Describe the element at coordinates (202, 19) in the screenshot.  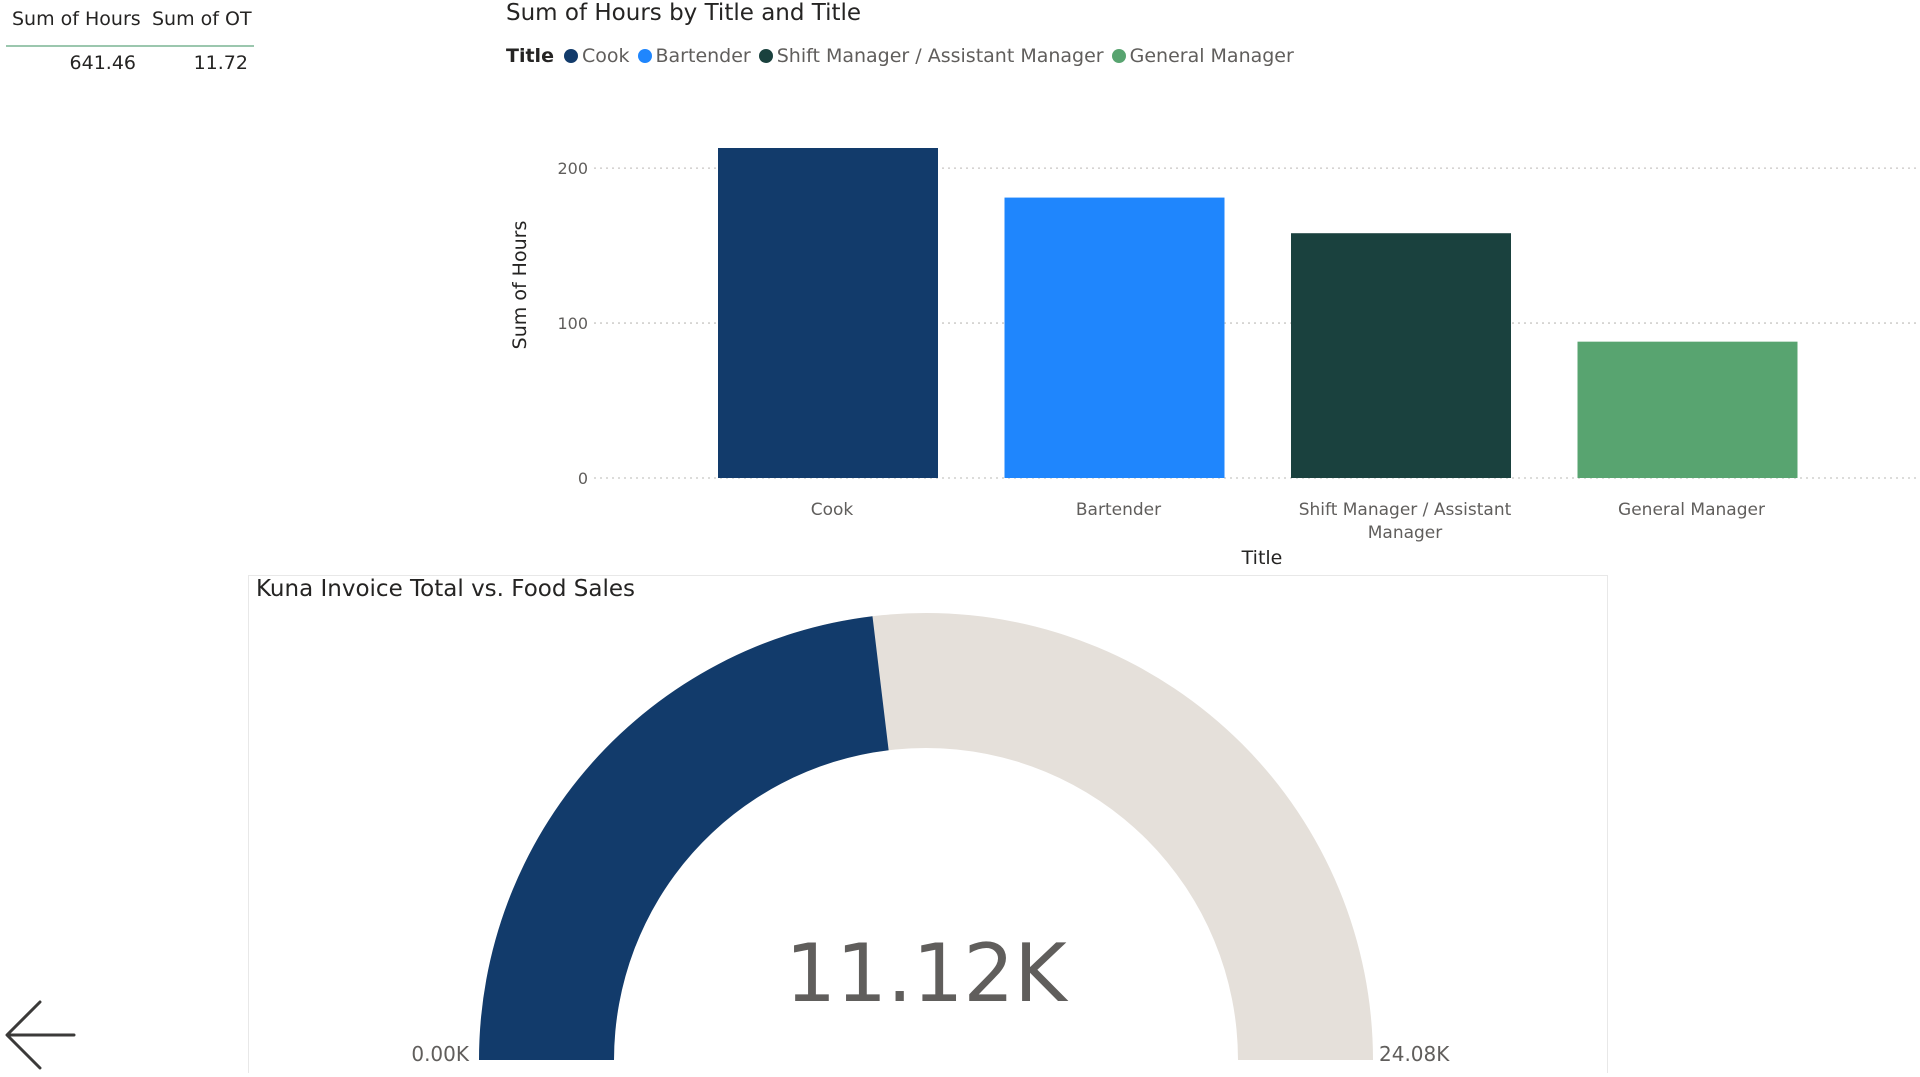
I see `column-header-sum-of-ot: Sum of OT` at that location.